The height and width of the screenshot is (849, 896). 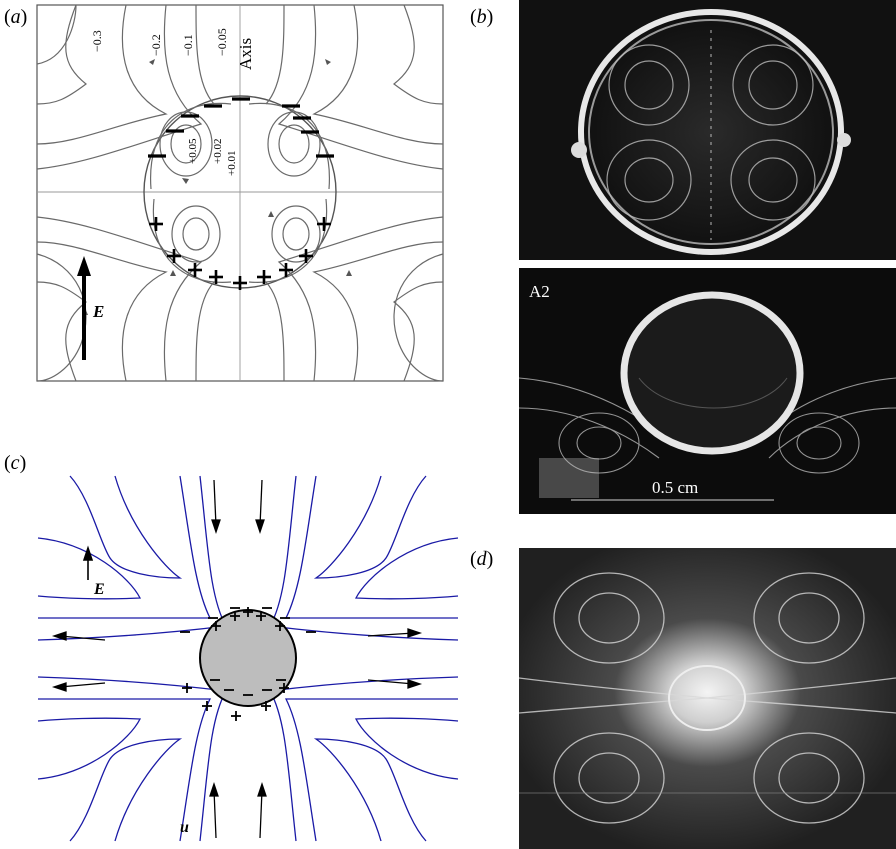 I want to click on panel-b-lower-photo: A2 0.5 cm, so click(x=707, y=391).